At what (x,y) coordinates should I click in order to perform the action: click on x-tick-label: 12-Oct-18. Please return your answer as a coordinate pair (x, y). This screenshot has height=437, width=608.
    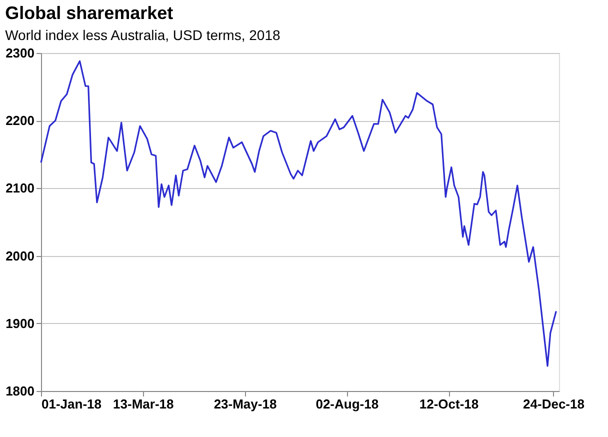
    Looking at the image, I should click on (449, 404).